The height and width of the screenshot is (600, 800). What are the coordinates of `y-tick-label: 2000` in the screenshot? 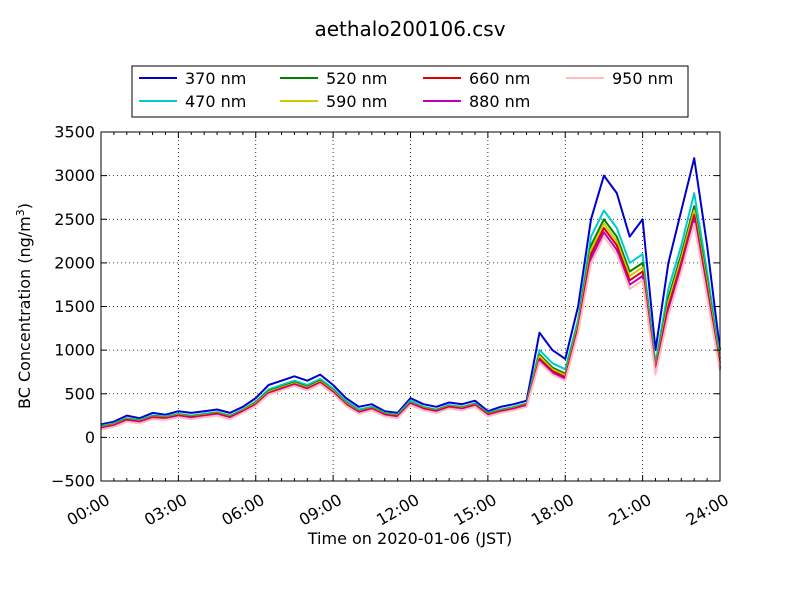 It's located at (74, 262).